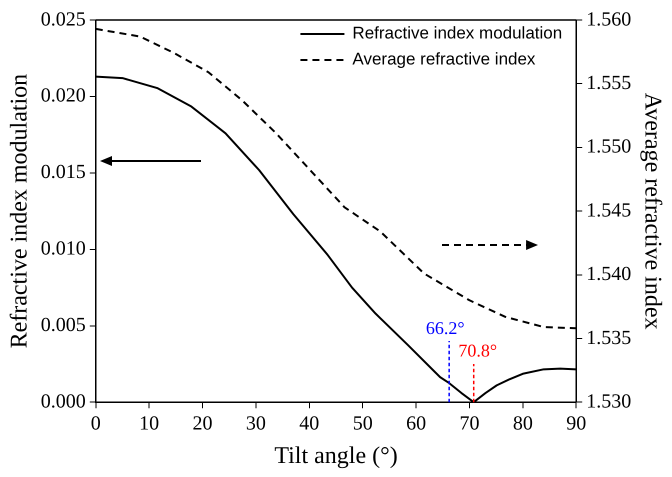  Describe the element at coordinates (445, 328) in the screenshot. I see `ref-line-label: 66.2°` at that location.